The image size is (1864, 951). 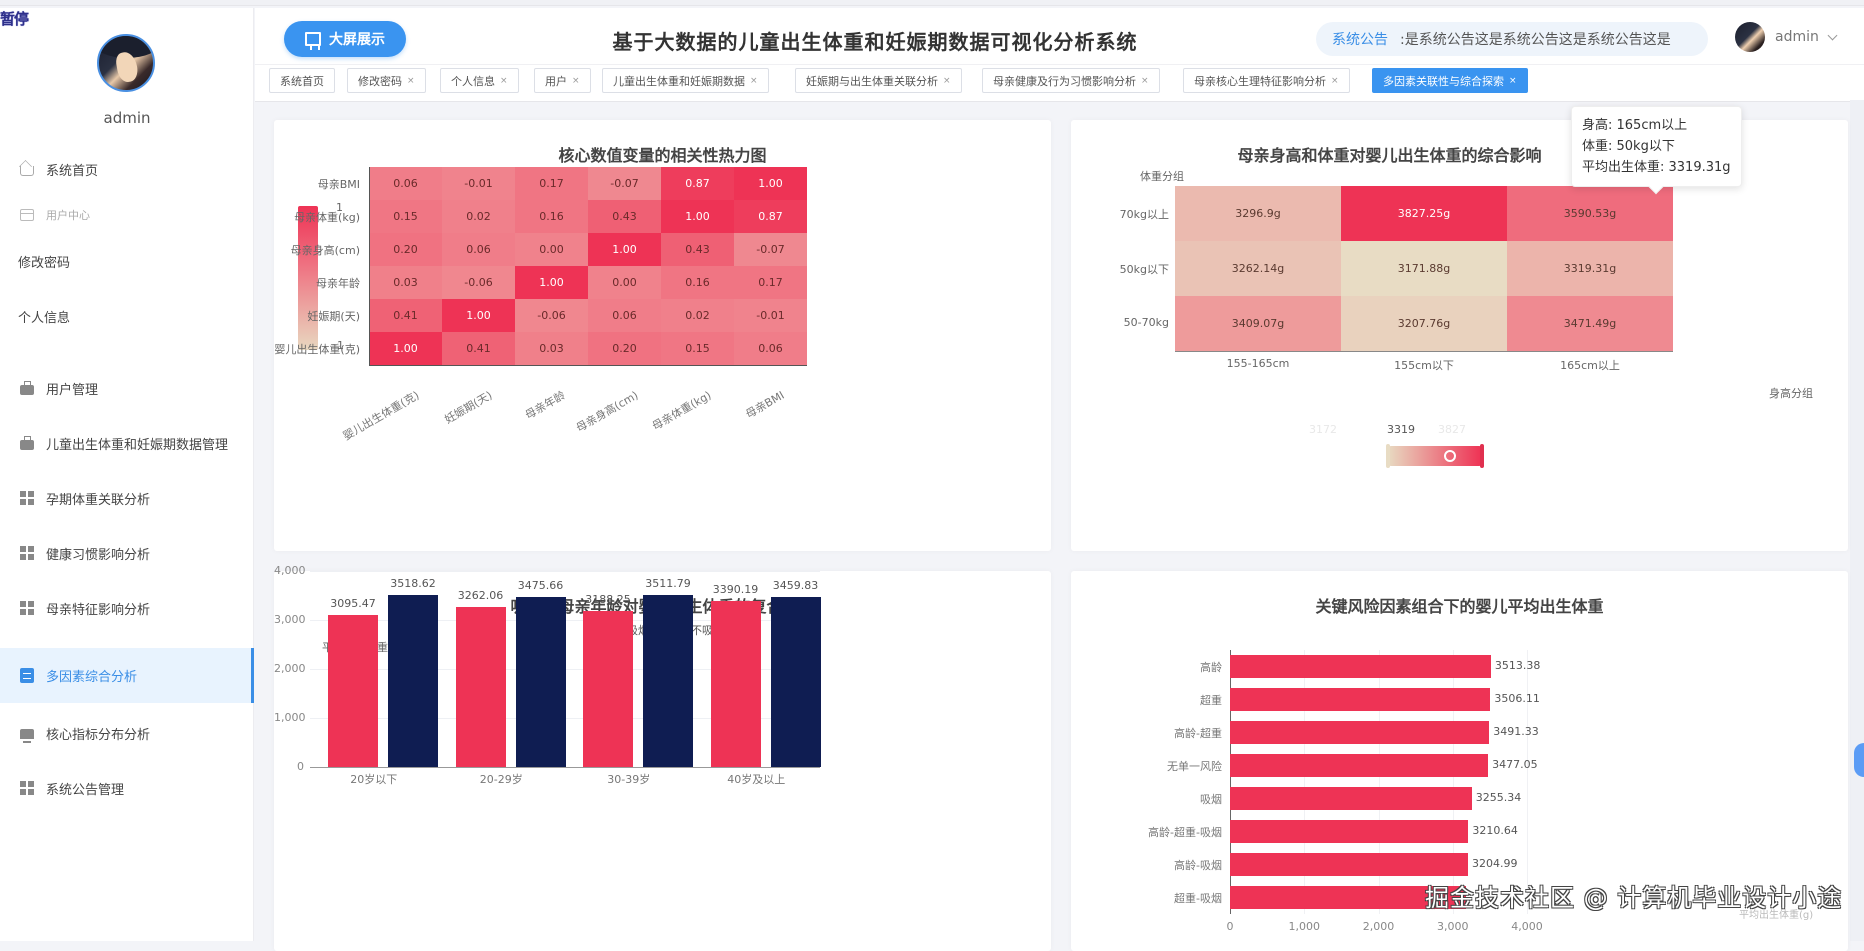 What do you see at coordinates (127, 675) in the screenshot?
I see `sidebar-item-multi-factor: 多因素综合分析` at bounding box center [127, 675].